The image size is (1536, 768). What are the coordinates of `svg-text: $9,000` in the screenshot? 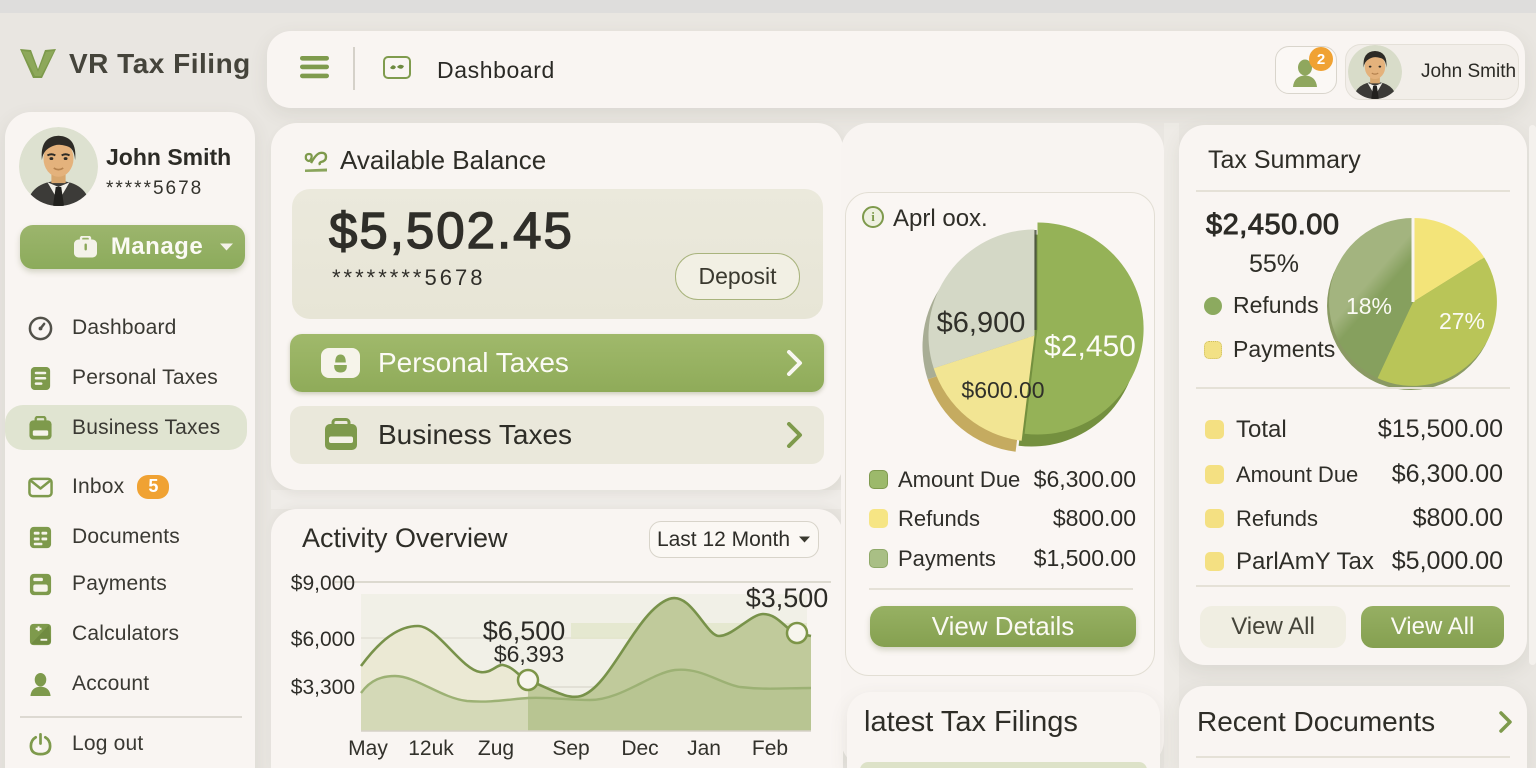 It's located at (323, 583).